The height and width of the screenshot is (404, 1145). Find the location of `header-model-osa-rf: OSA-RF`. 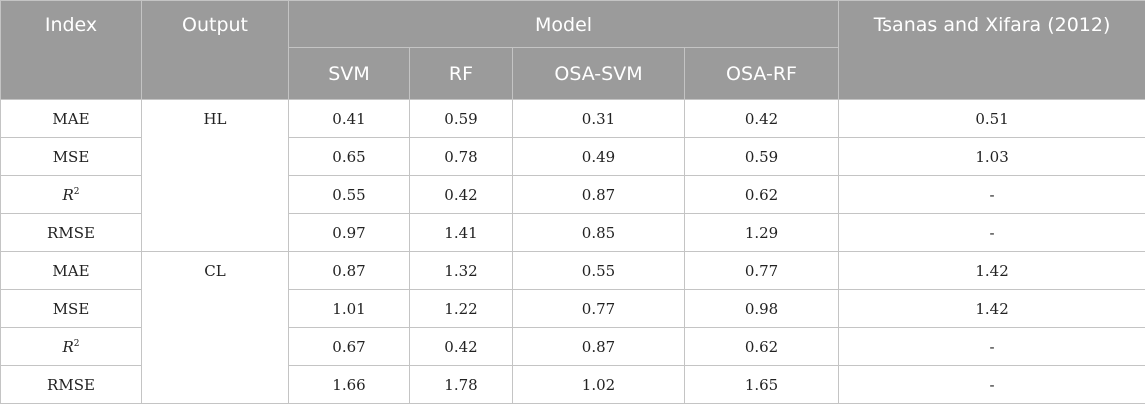

header-model-osa-rf: OSA-RF is located at coordinates (761, 73).